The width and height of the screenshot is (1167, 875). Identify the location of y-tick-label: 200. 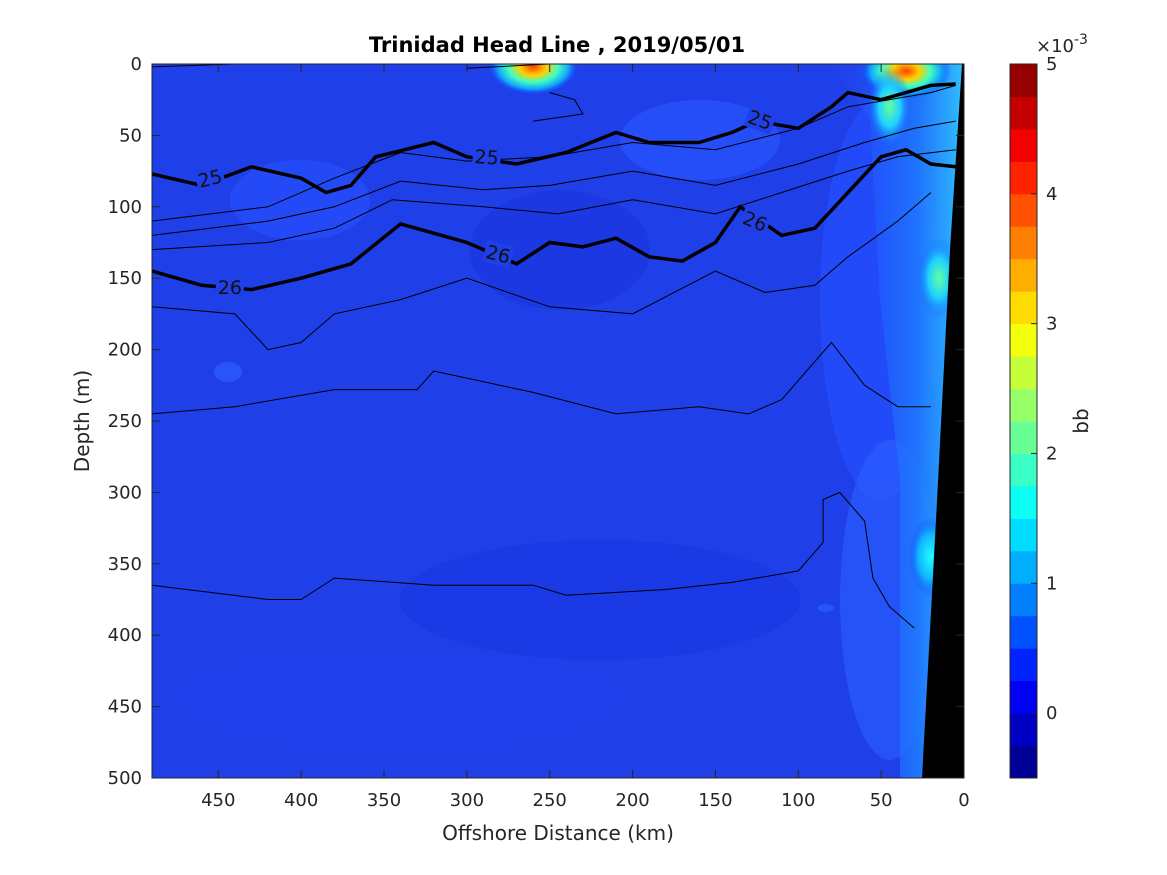
(125, 350).